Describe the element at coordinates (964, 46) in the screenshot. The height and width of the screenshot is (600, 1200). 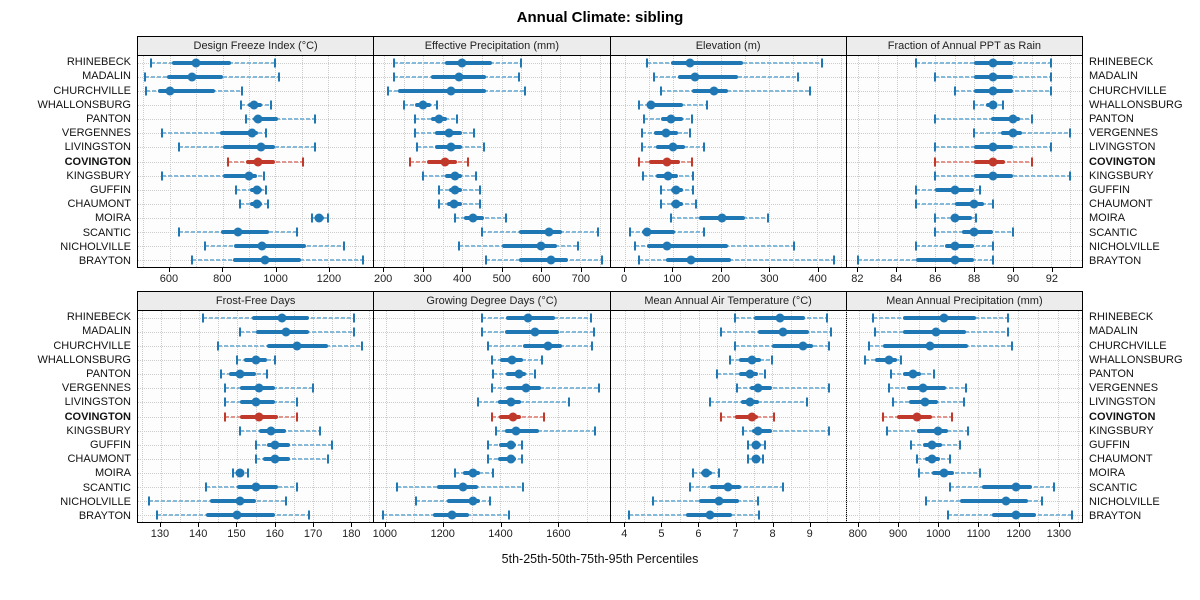
I see `panel-strip-title: Fraction of Annual PPT as Rain` at that location.